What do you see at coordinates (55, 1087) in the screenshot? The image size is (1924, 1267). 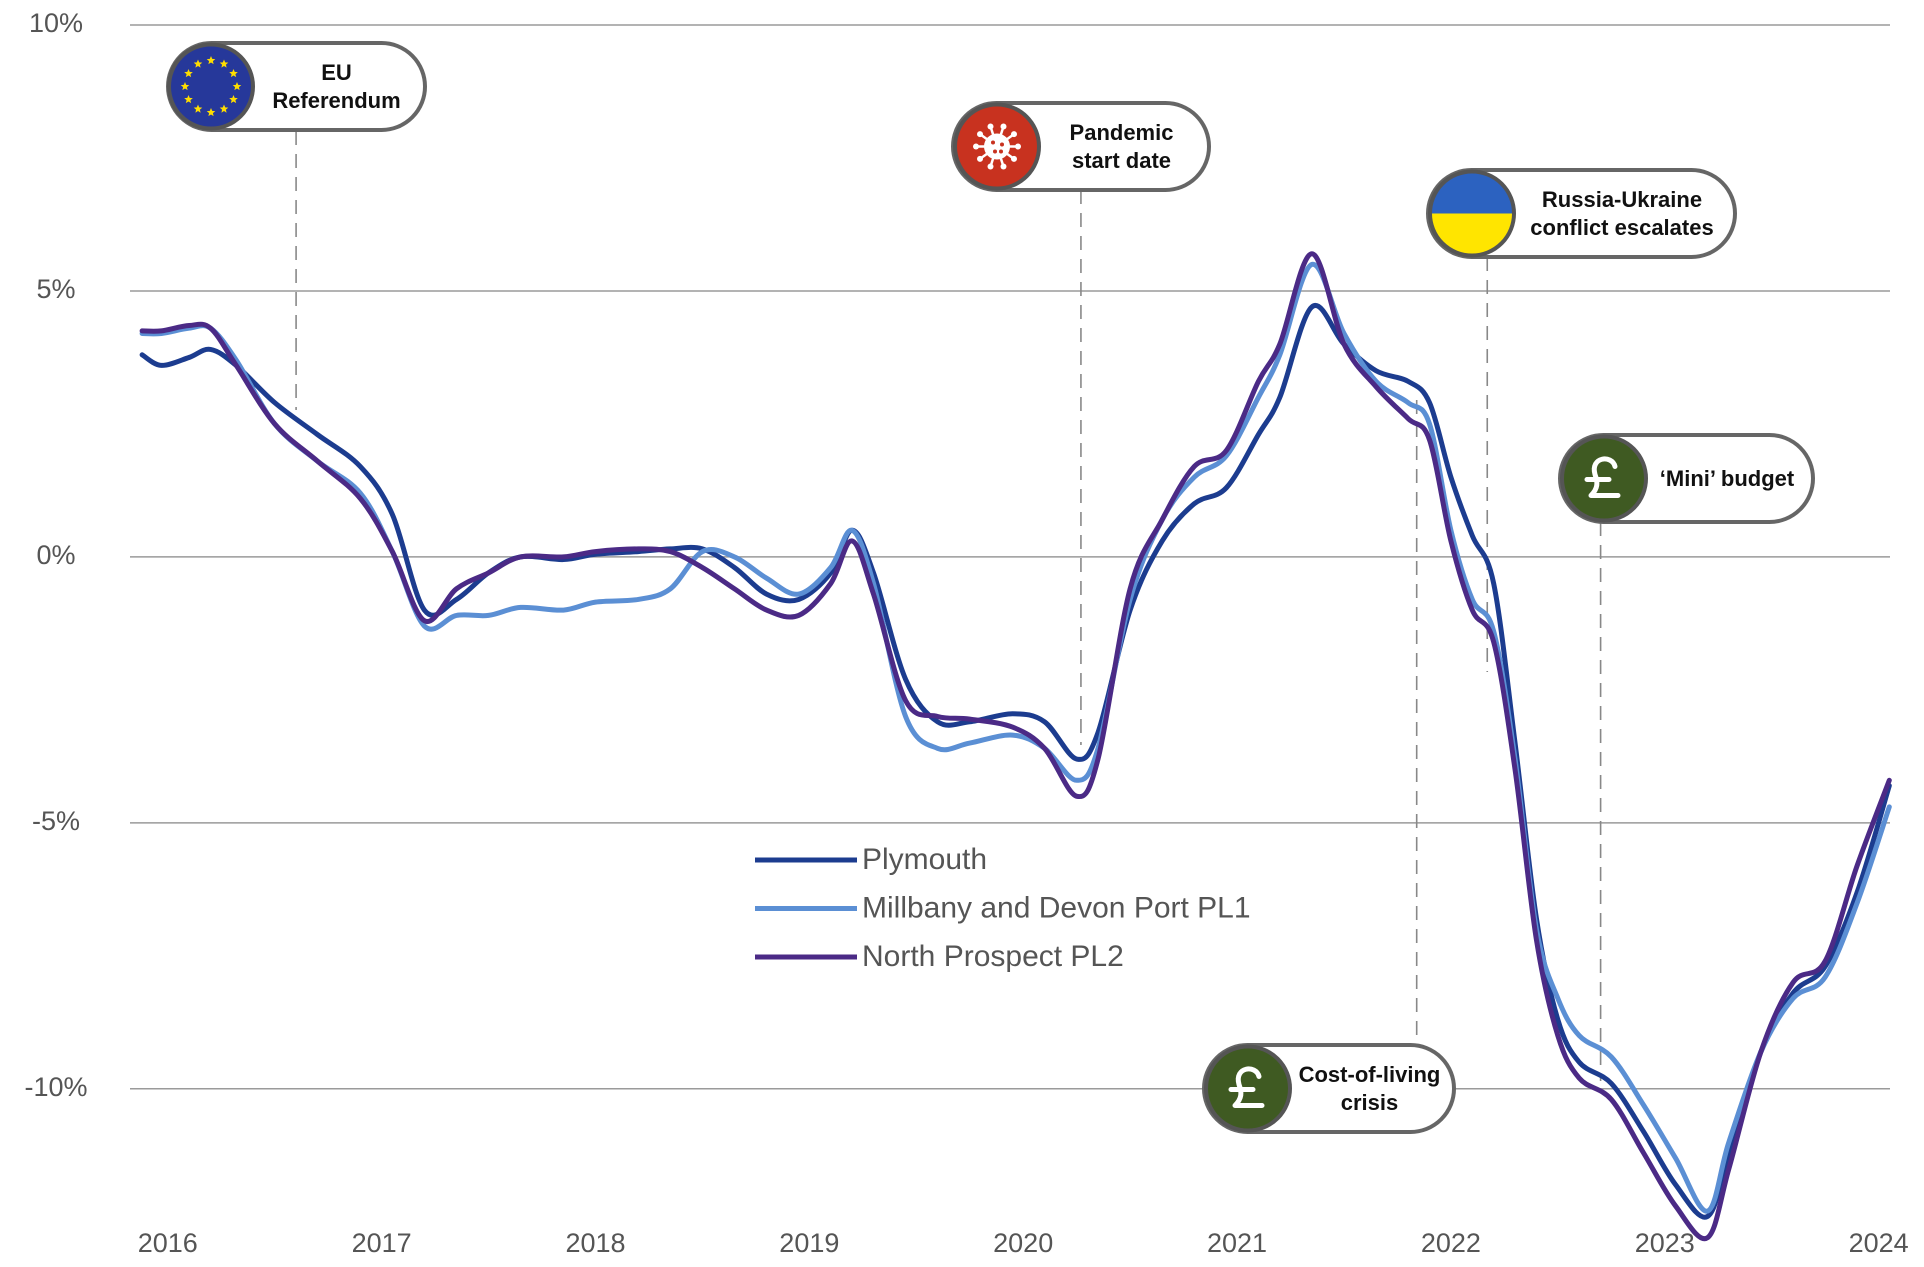 I see `y-tick-label: -10%` at bounding box center [55, 1087].